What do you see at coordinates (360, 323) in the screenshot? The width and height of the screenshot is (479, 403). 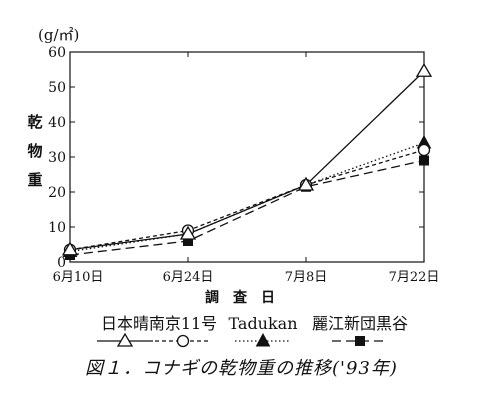 I see `legend-label: 麗江新団黒谷` at bounding box center [360, 323].